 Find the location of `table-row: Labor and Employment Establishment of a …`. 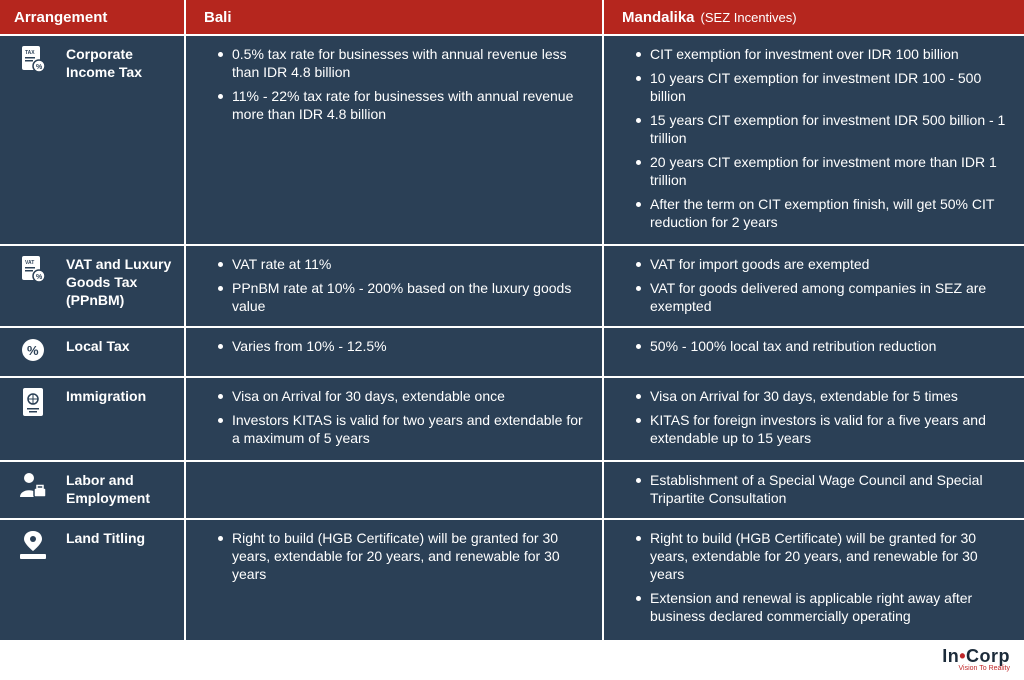

table-row: Labor and Employment Establishment of a … is located at coordinates (512, 489).